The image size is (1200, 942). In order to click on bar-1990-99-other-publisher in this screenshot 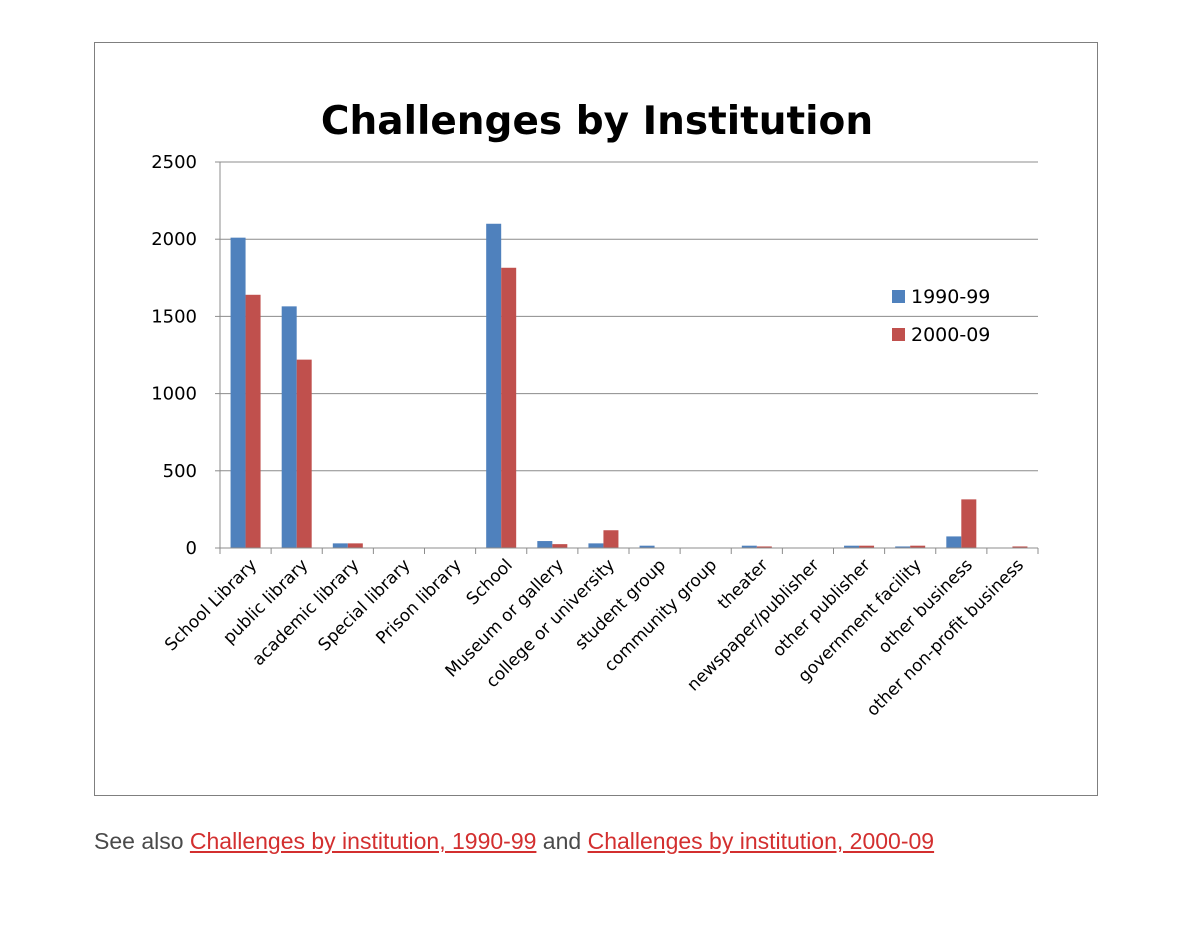, I will do `click(852, 546)`.